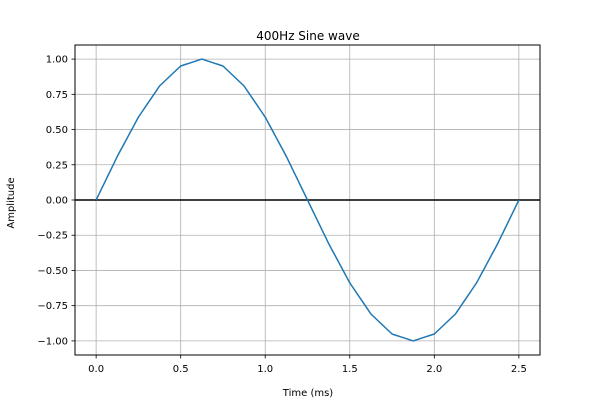 The image size is (600, 400). What do you see at coordinates (57, 60) in the screenshot?
I see `y-tick-label: 1.00` at bounding box center [57, 60].